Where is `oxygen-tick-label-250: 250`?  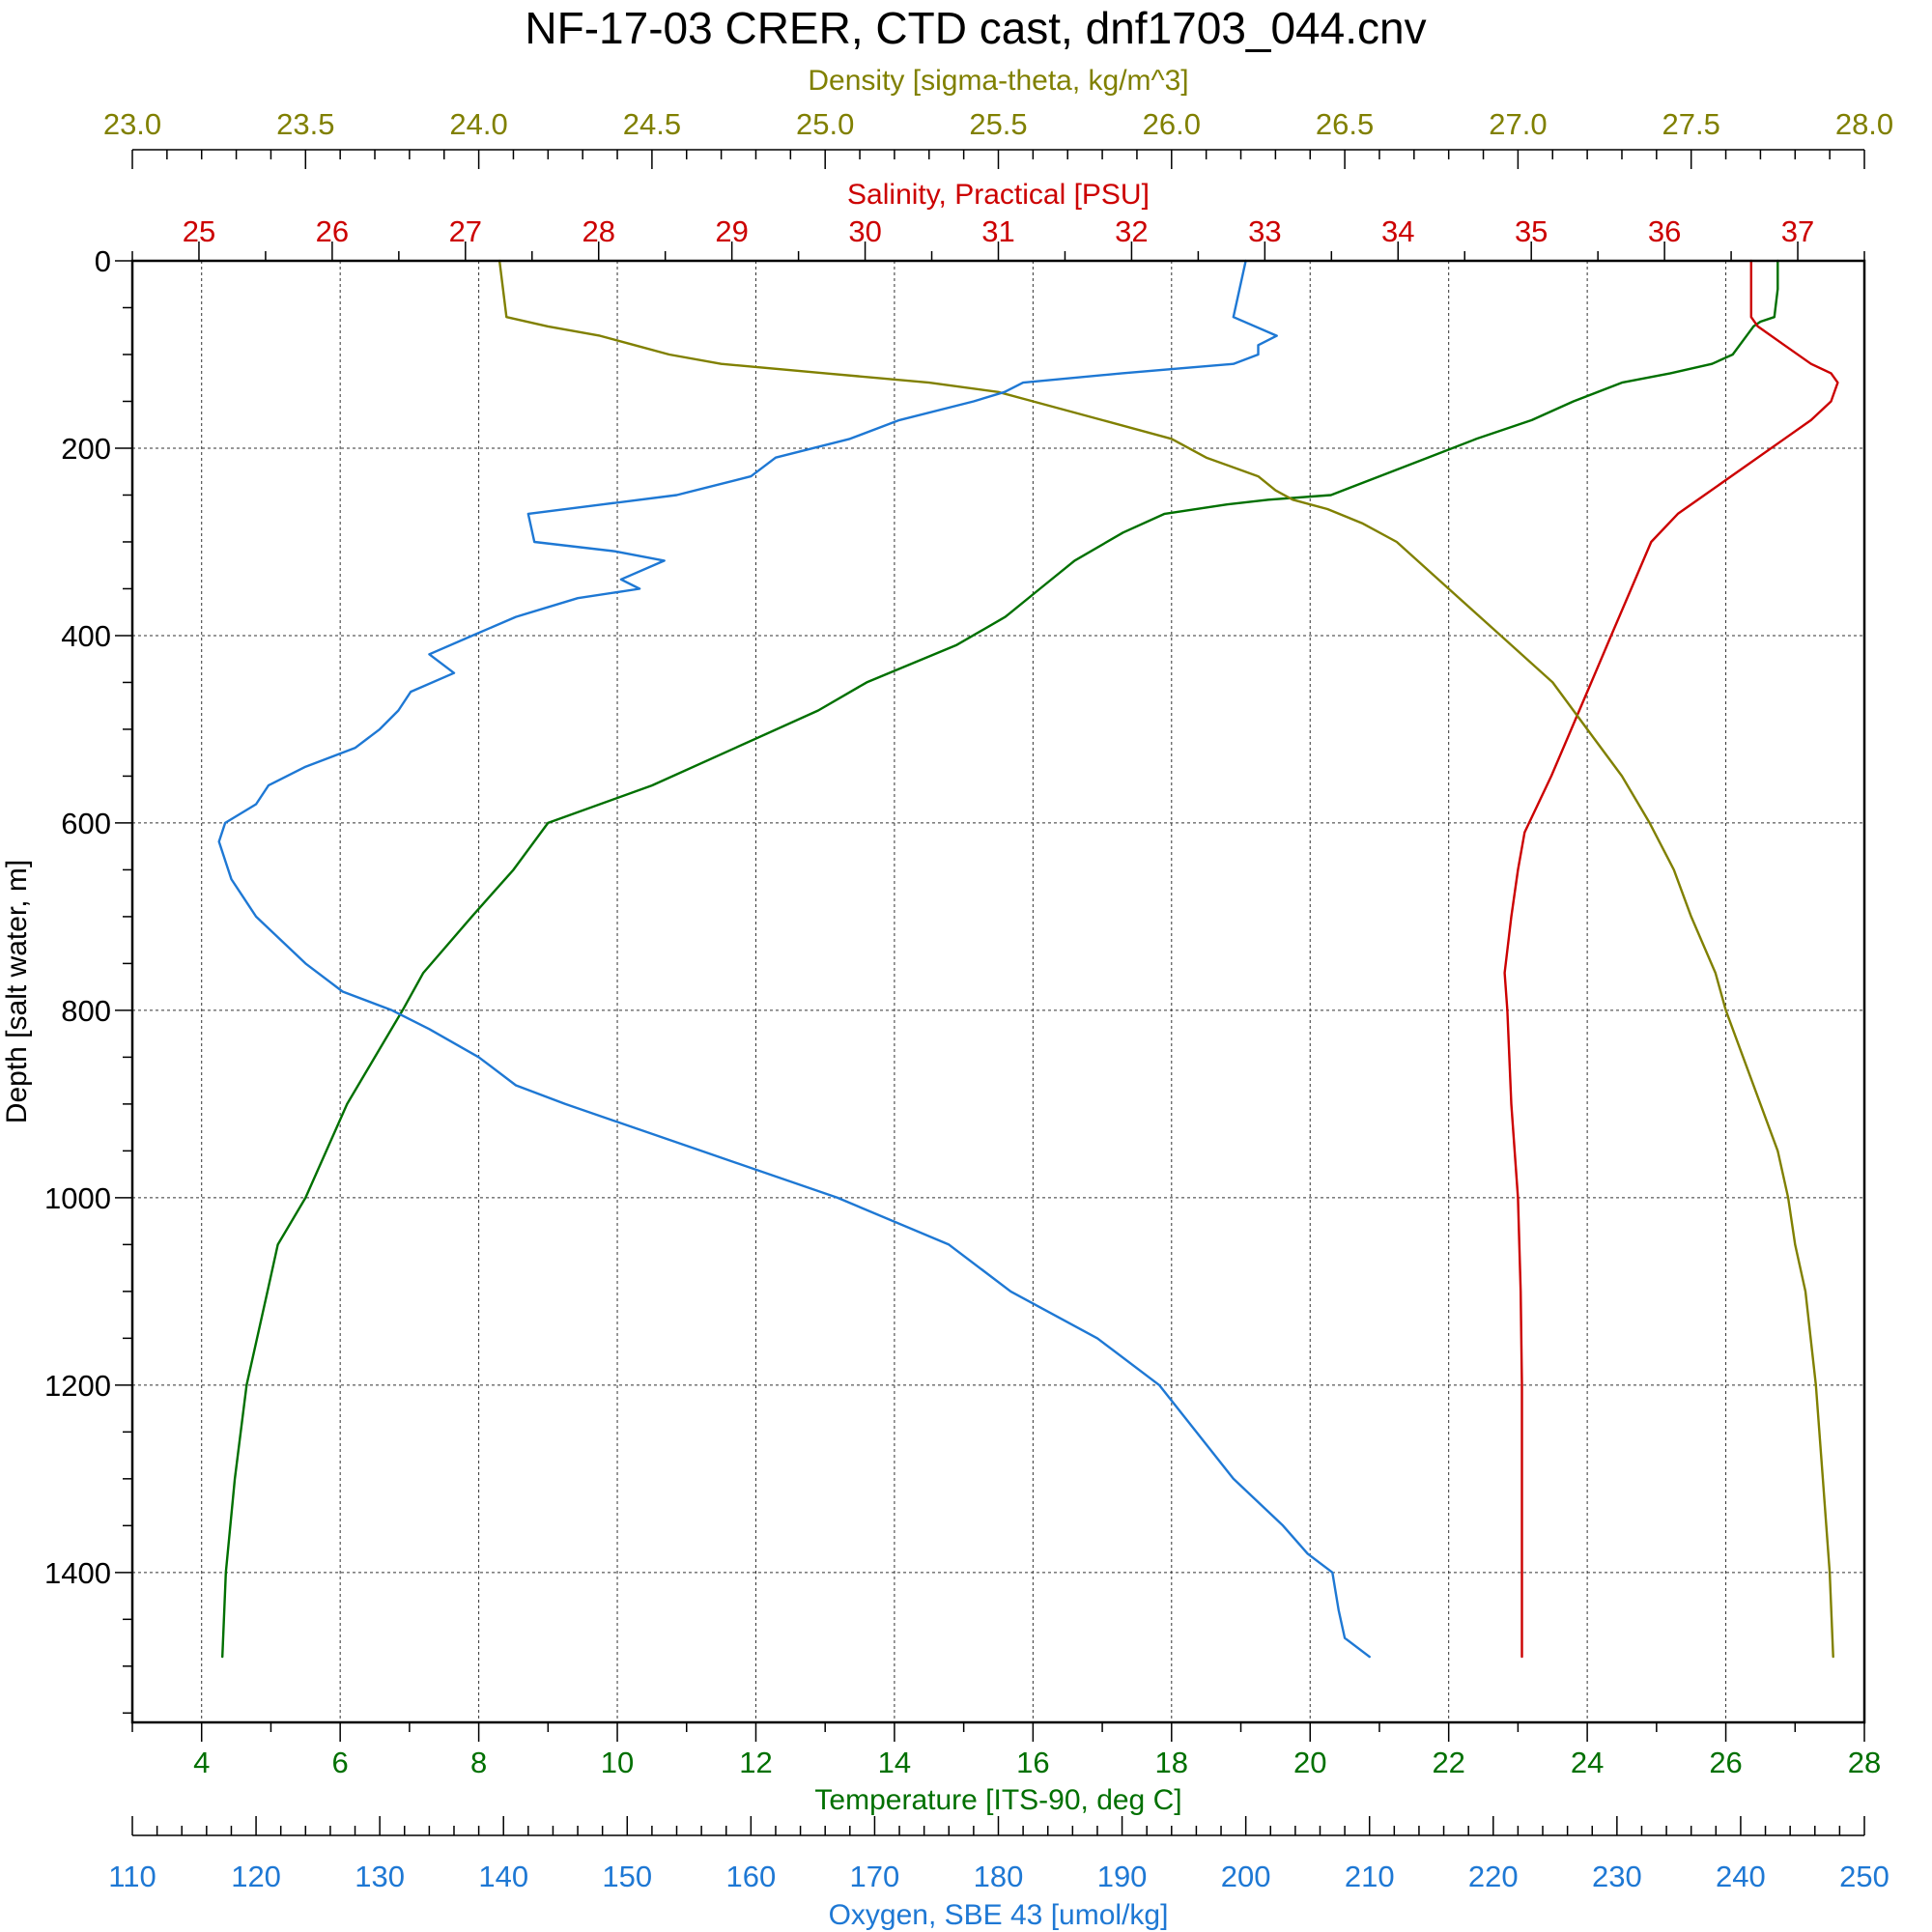
oxygen-tick-label-250: 250 is located at coordinates (1864, 1876).